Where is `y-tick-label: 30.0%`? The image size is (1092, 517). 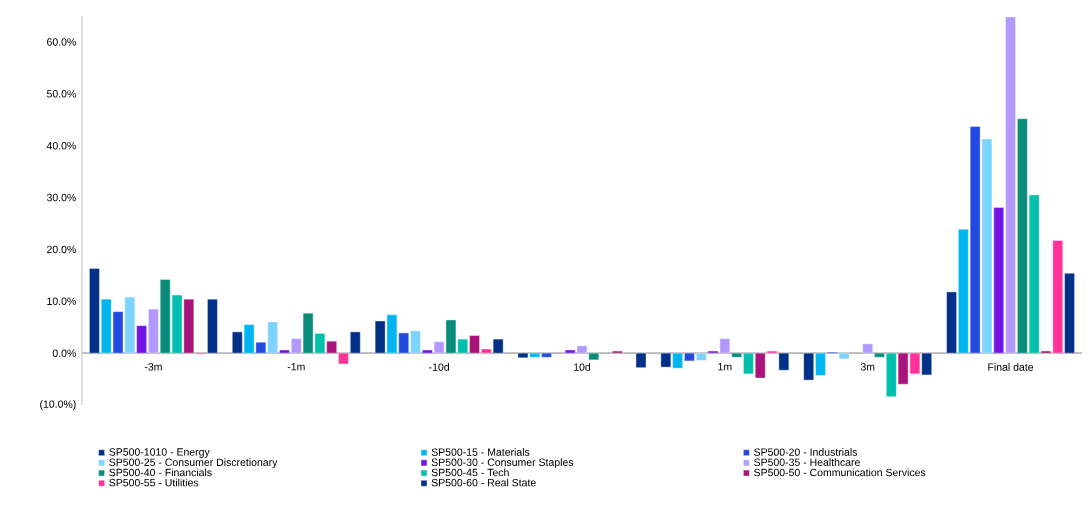
y-tick-label: 30.0% is located at coordinates (61, 197).